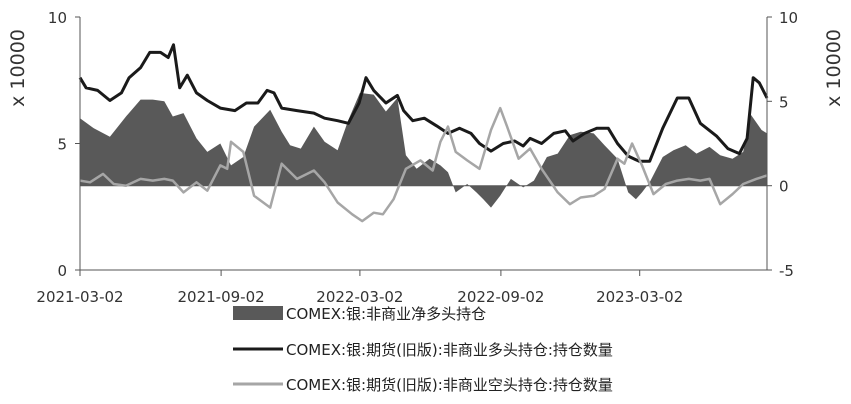  Describe the element at coordinates (386, 314) in the screenshot. I see `legend-label-net-long: COMEX:银:非商业净多头持仓` at that location.